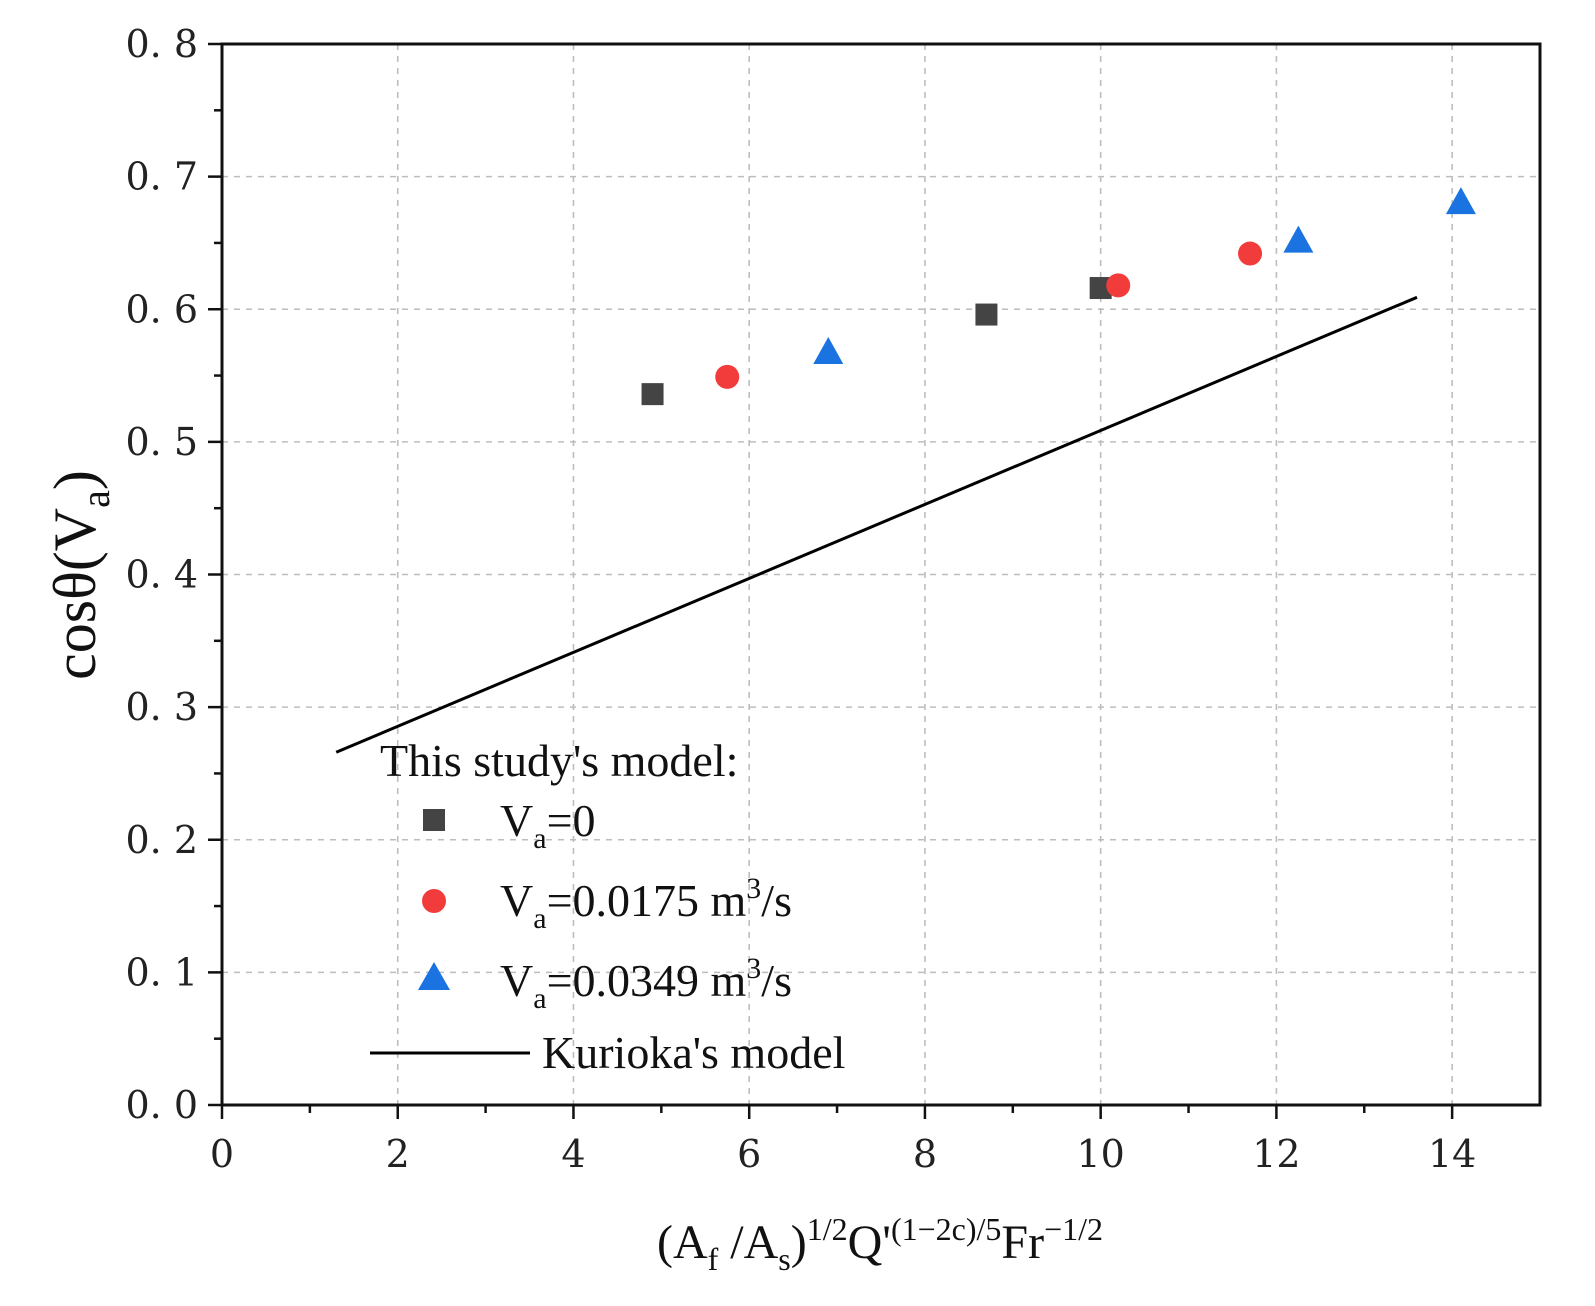 Image resolution: width=1595 pixels, height=1306 pixels. Describe the element at coordinates (161, 575) in the screenshot. I see `y-tick-label: 0. 4` at that location.